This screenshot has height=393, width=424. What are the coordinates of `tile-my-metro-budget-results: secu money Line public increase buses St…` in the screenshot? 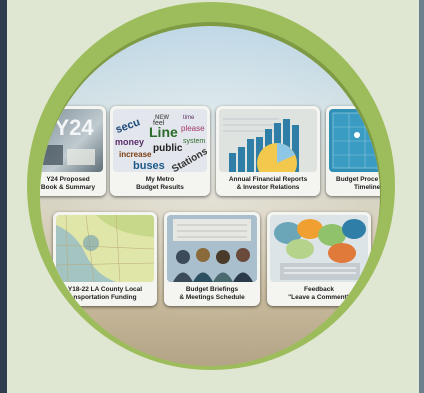 It's located at (160, 151).